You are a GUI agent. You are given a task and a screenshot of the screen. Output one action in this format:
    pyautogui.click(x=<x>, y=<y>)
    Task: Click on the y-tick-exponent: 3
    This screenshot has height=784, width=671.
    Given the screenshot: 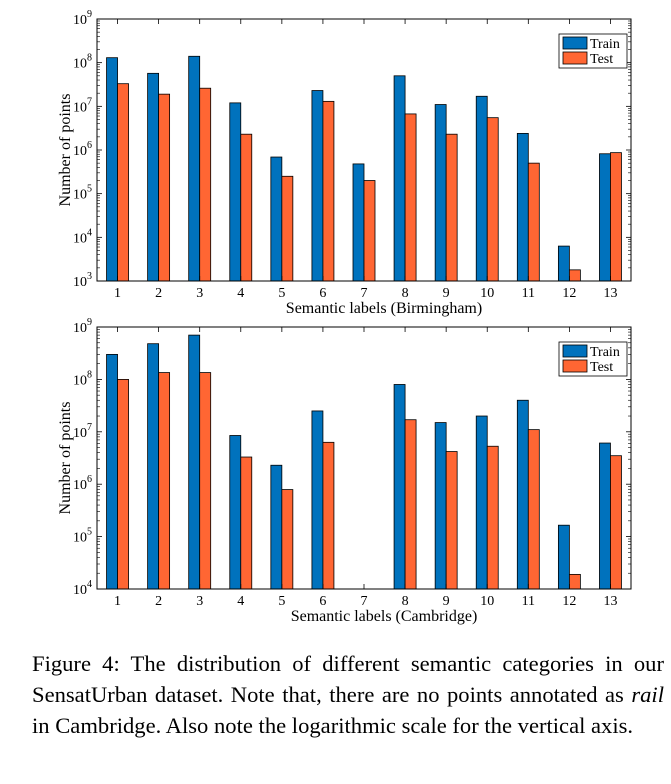 What is the action you would take?
    pyautogui.click(x=89, y=276)
    